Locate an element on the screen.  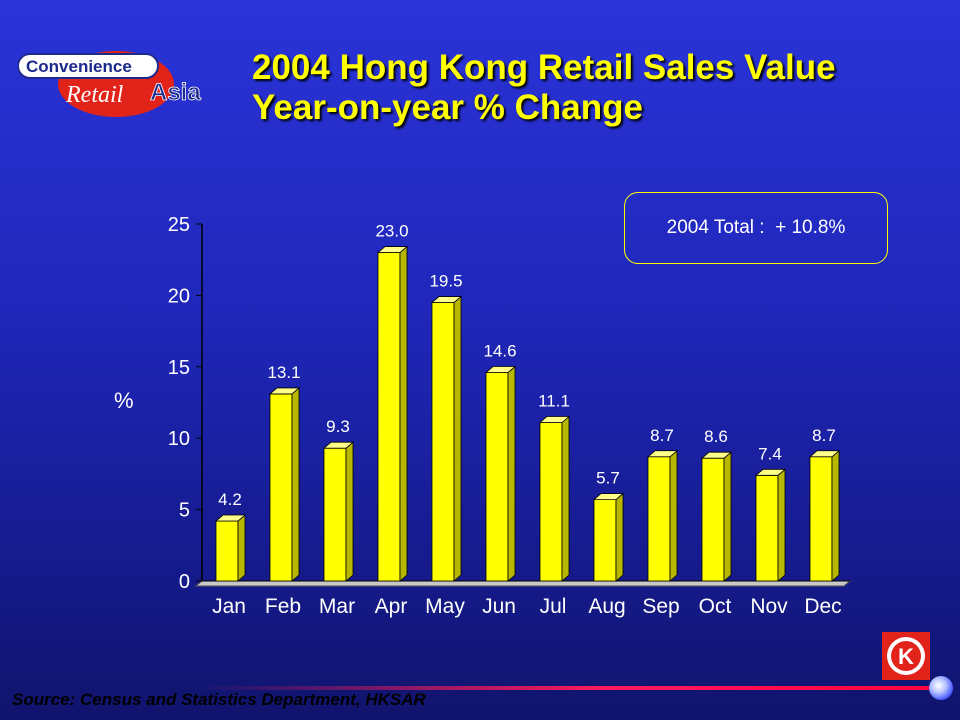
y-tick-label: 10 is located at coordinates (179, 439).